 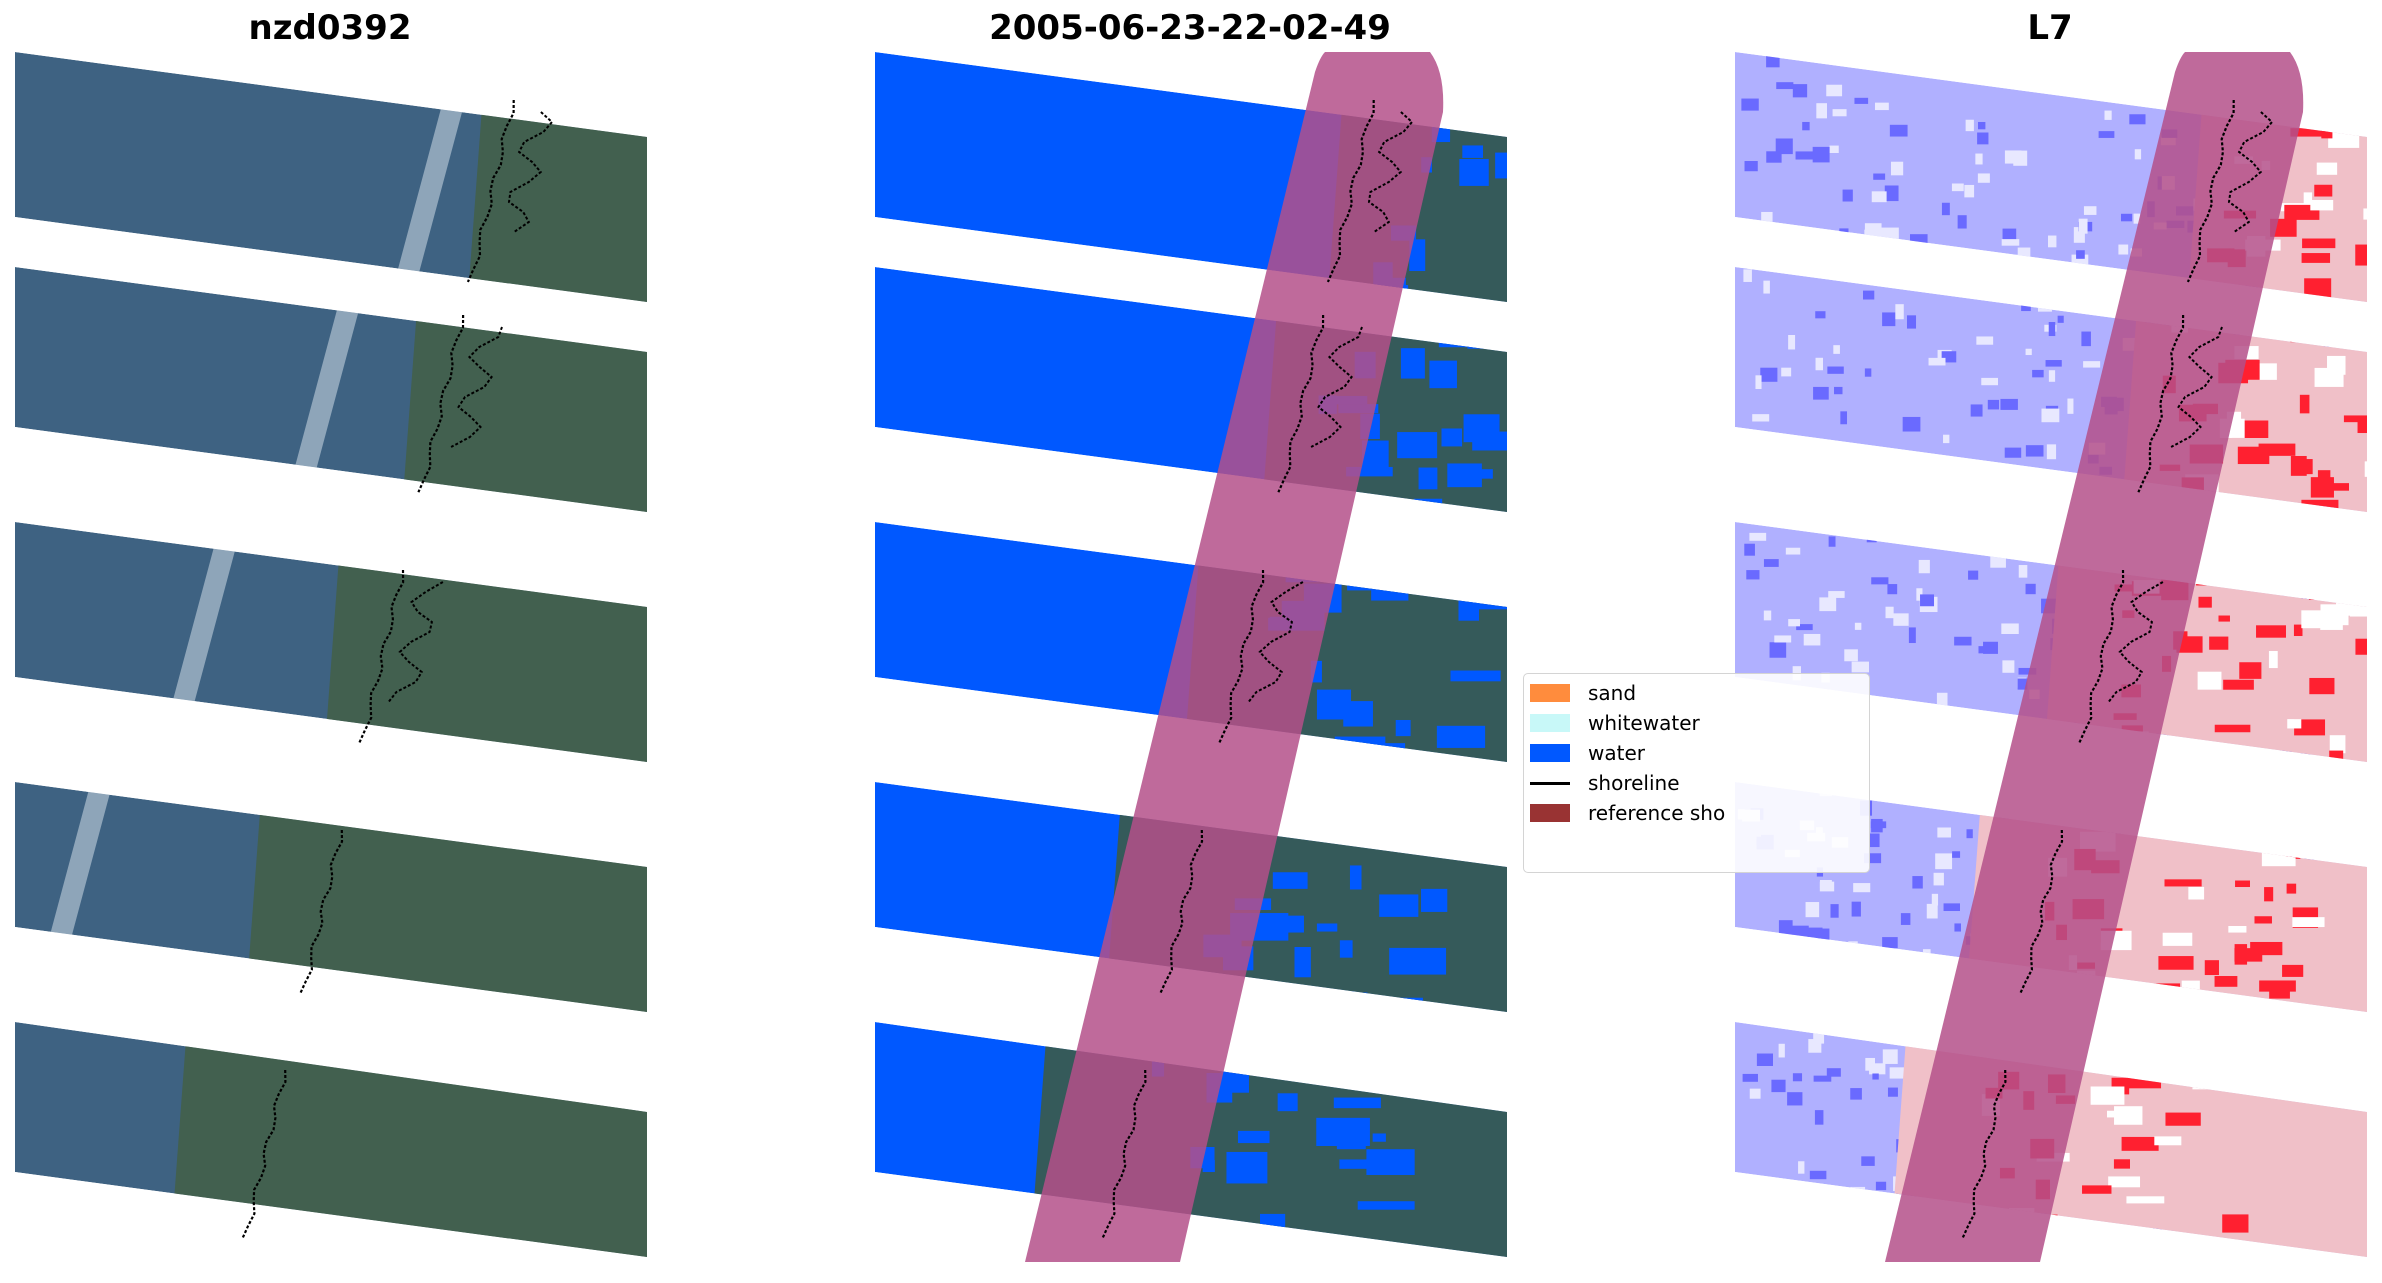 I want to click on panel-title-rgb: nzd0392, so click(x=330, y=28).